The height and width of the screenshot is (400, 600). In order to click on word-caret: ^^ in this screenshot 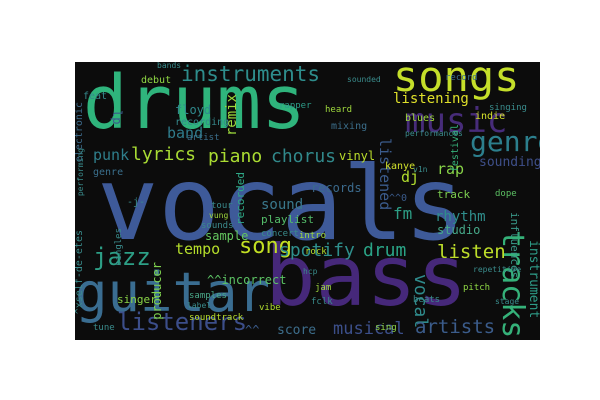, I will do `click(252, 330)`.